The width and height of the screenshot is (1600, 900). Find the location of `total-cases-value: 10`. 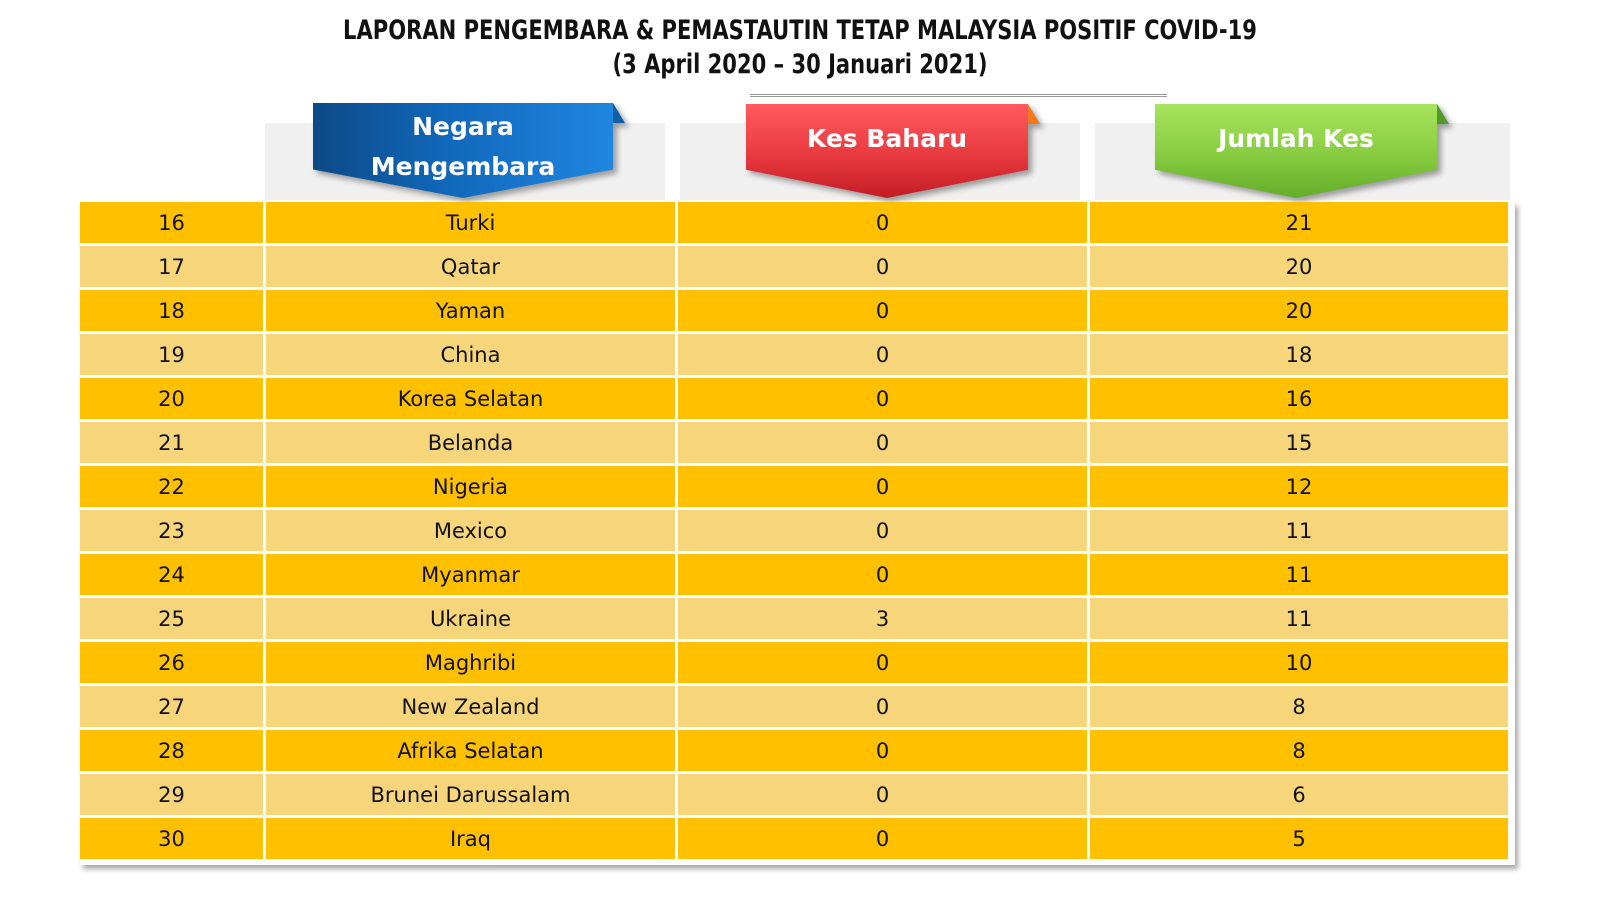

total-cases-value: 10 is located at coordinates (1299, 662).